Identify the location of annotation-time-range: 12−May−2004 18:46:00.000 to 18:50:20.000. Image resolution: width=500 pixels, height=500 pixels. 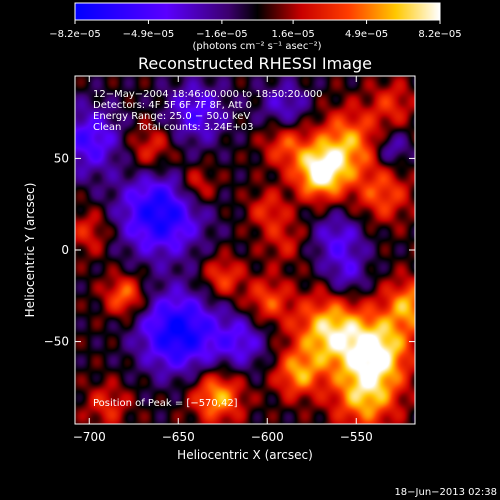
(208, 94).